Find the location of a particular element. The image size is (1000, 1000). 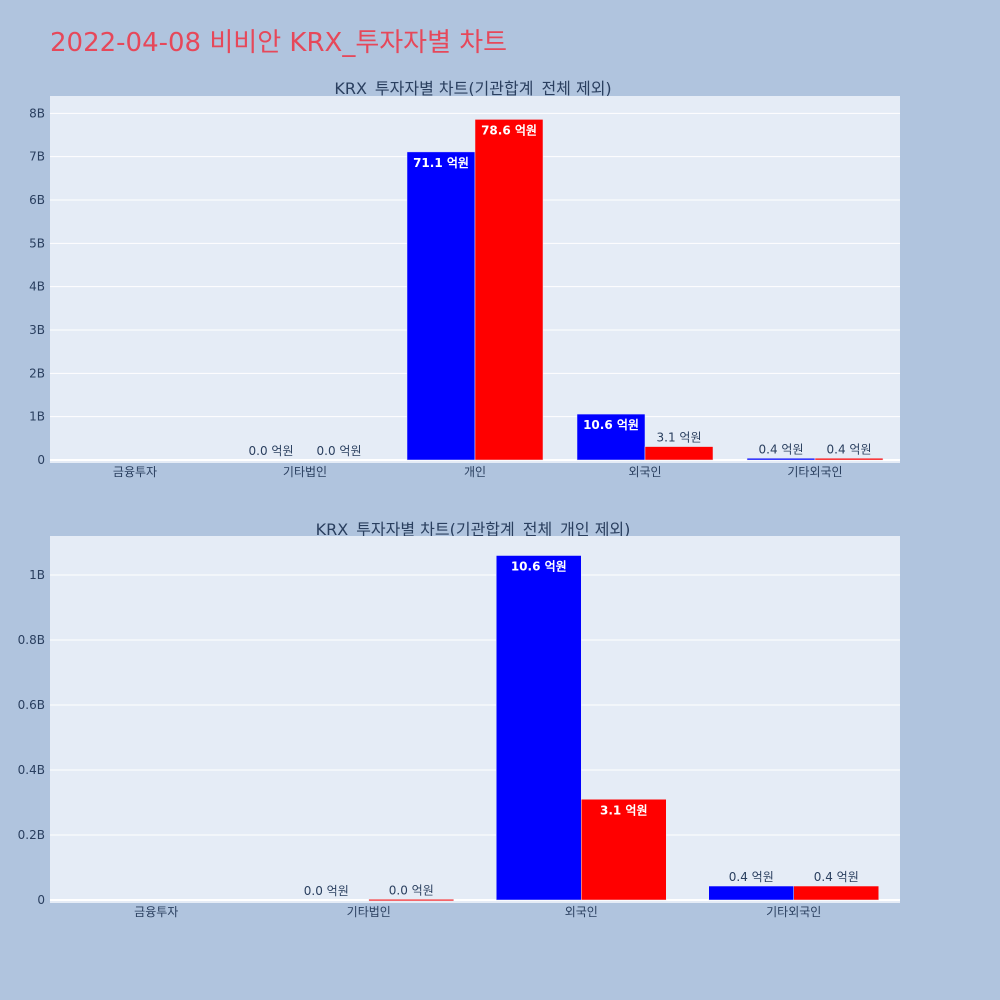

x-tick-label: 개인 is located at coordinates (475, 472).